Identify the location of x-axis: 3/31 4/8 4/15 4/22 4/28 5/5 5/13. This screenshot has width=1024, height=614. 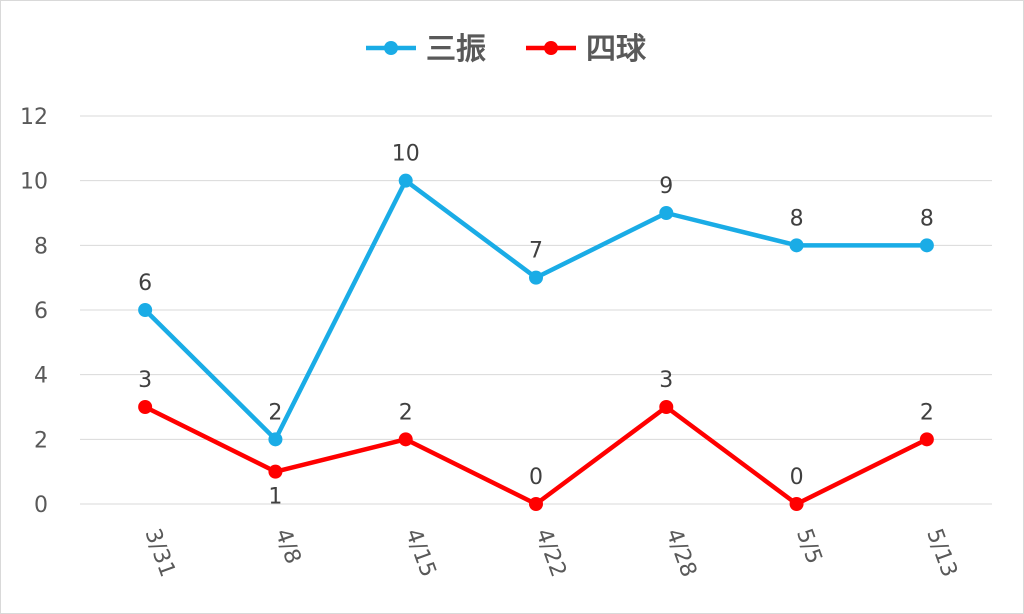
(551, 553).